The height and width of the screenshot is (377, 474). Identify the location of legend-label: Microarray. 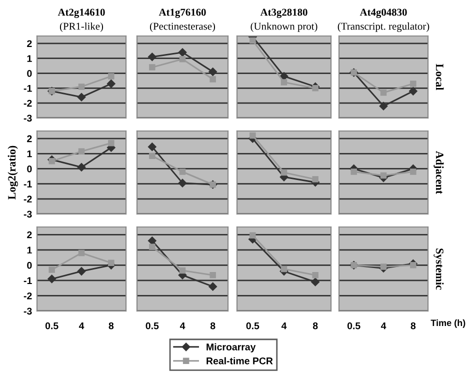
(231, 347).